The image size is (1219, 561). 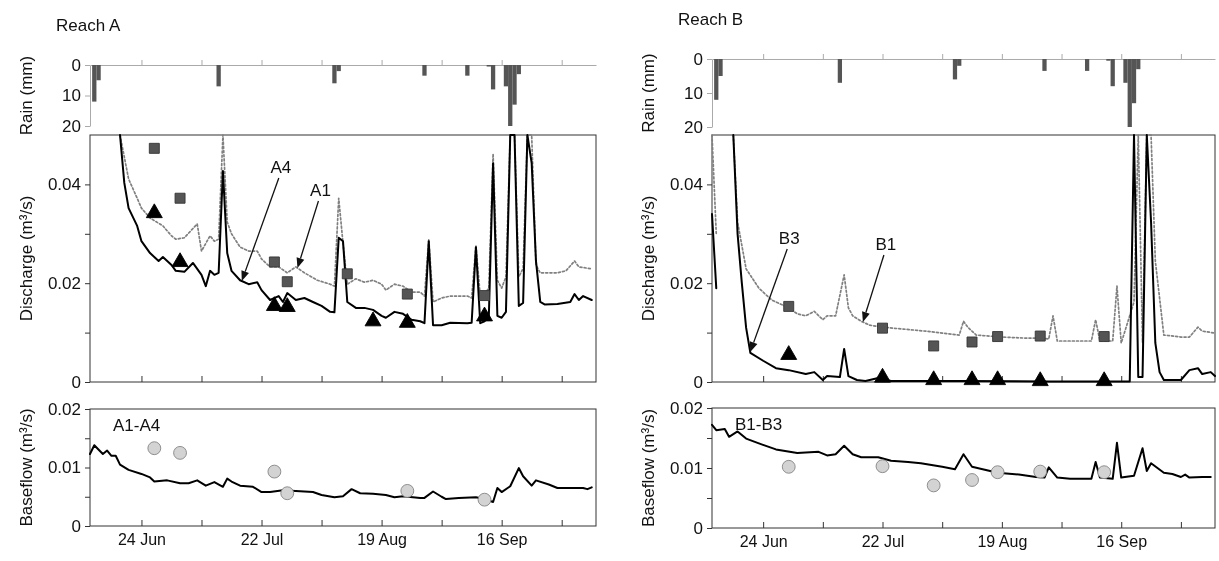 What do you see at coordinates (886, 244) in the screenshot?
I see `text: B1` at bounding box center [886, 244].